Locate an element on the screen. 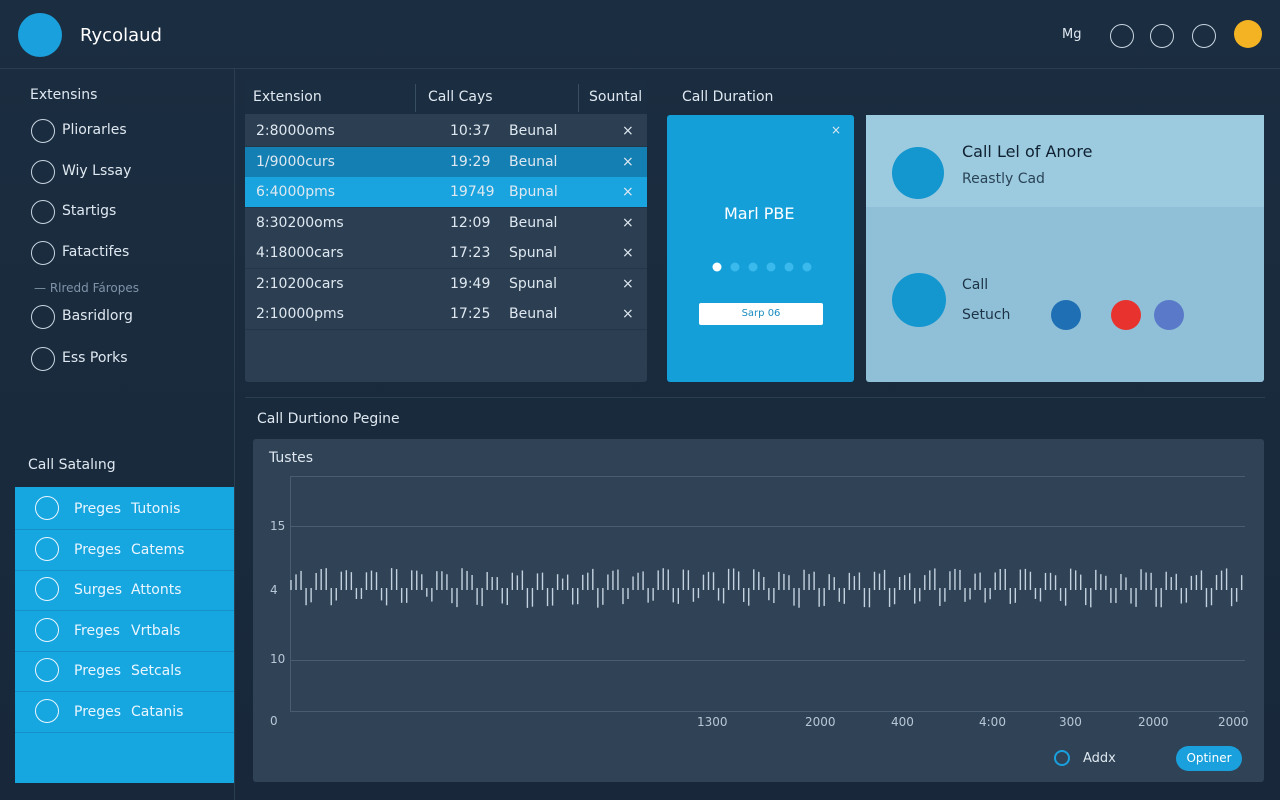 Image resolution: width=1280 pixels, height=800 pixels. cell-extension: 2:10000pms is located at coordinates (300, 314).